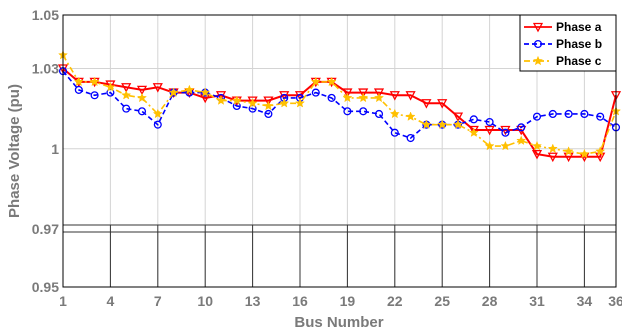  What do you see at coordinates (205, 301) in the screenshot?
I see `x-tick-label: 10` at bounding box center [205, 301].